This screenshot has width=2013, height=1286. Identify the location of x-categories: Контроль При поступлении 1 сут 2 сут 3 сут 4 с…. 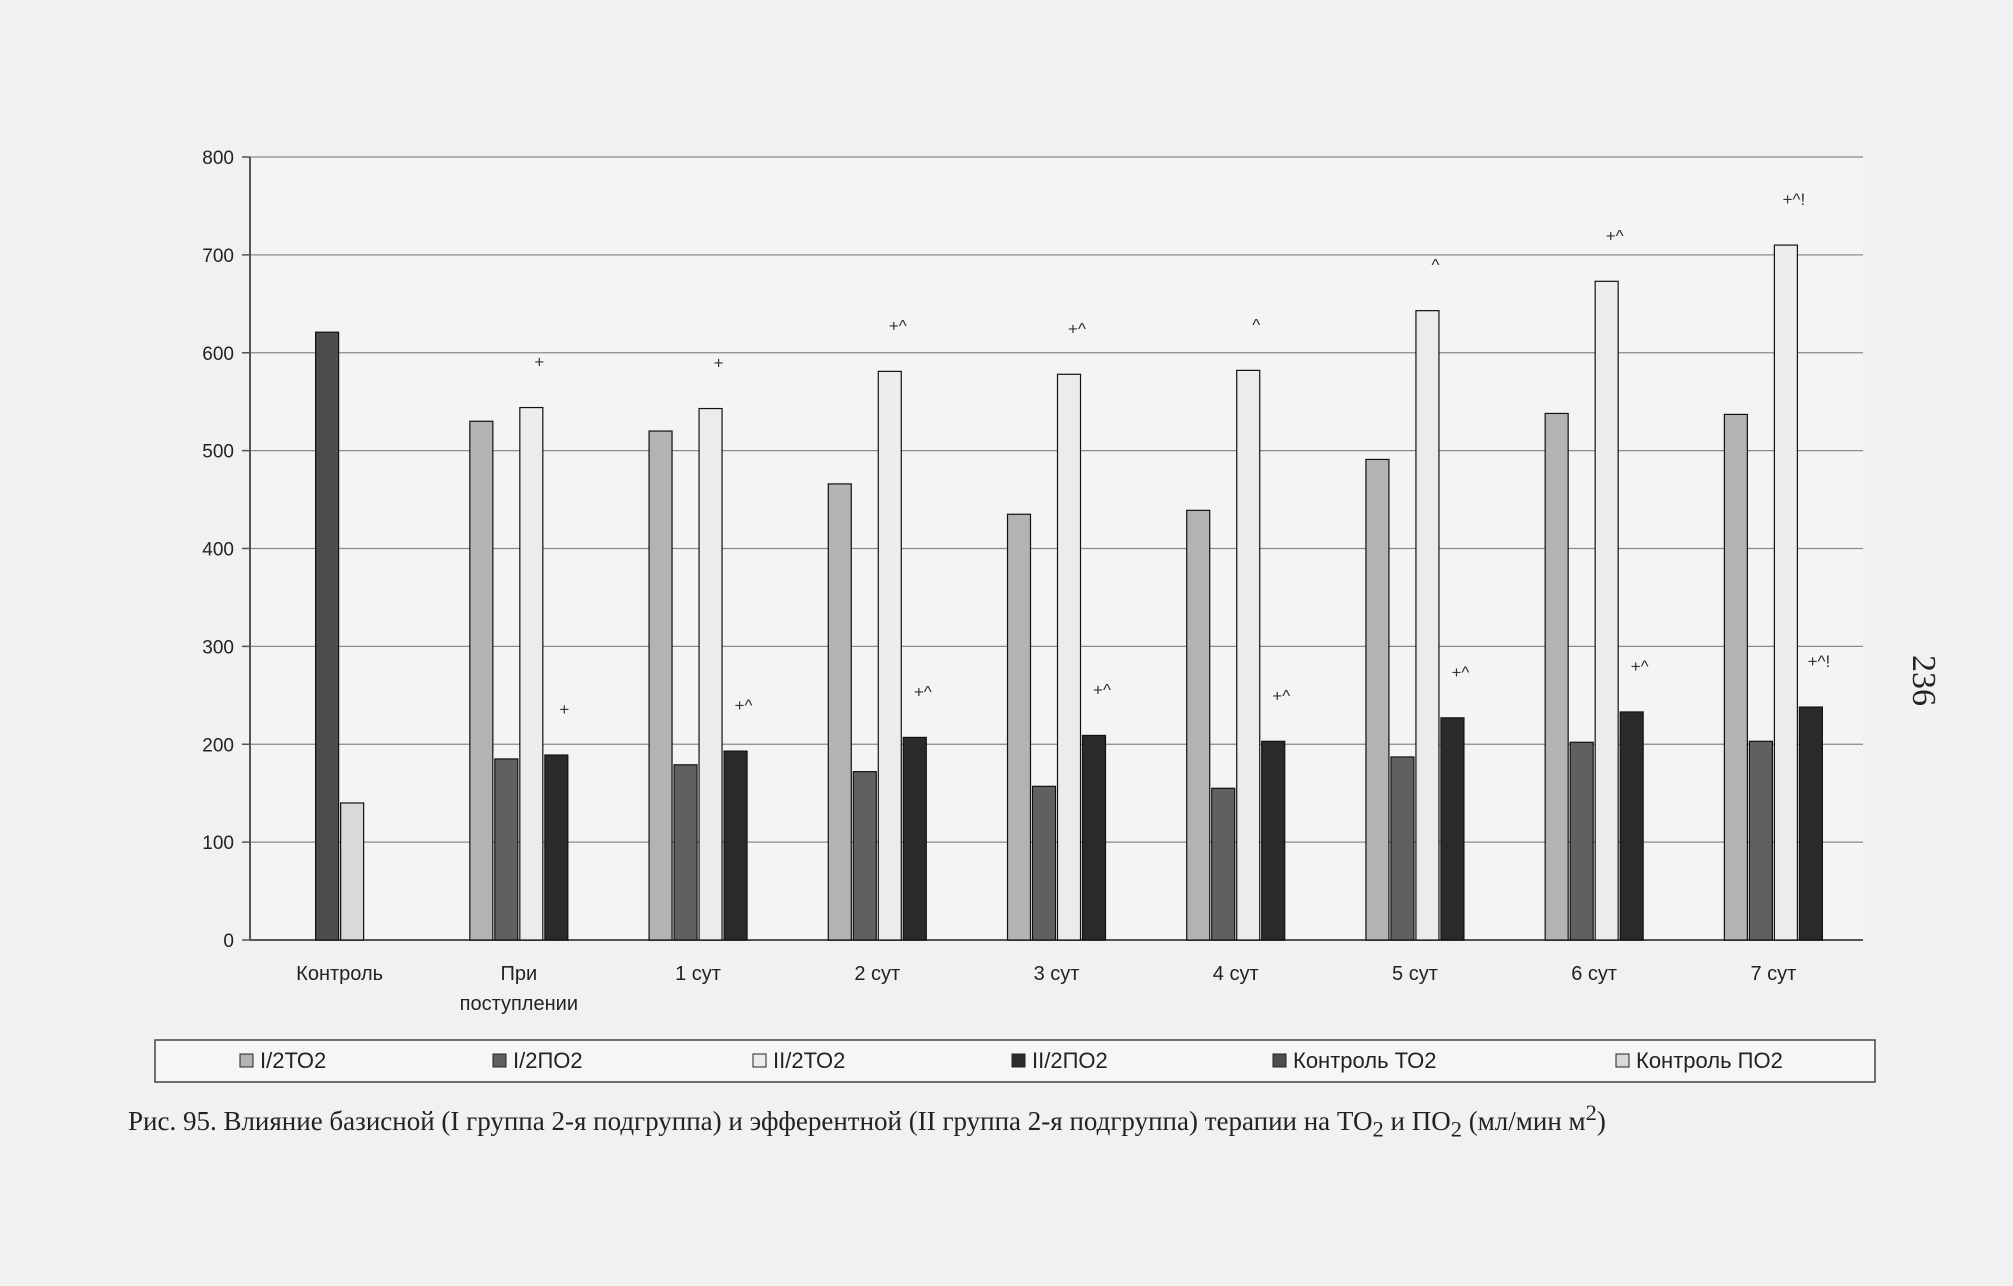
(1046, 989).